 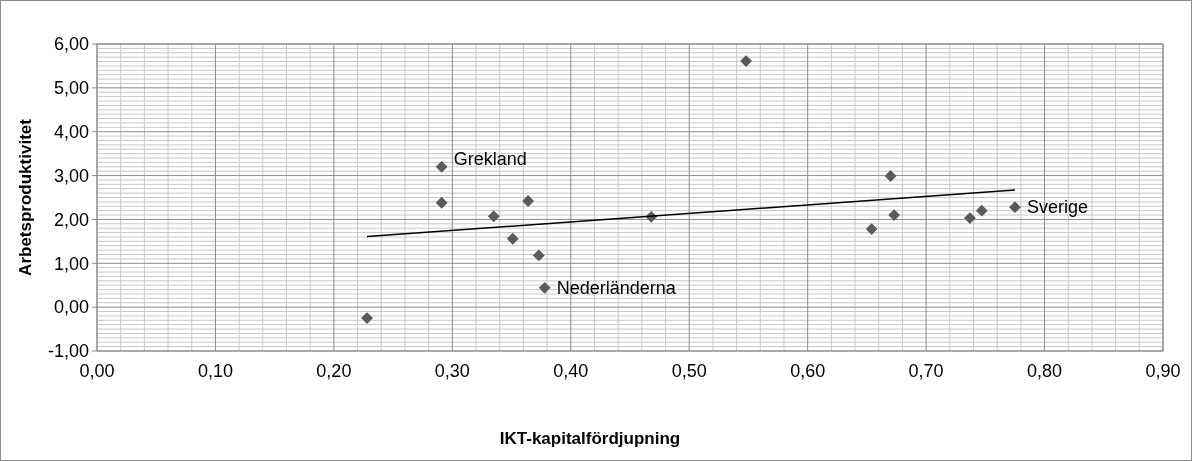 What do you see at coordinates (71, 219) in the screenshot?
I see `y-tick-label: 2,00` at bounding box center [71, 219].